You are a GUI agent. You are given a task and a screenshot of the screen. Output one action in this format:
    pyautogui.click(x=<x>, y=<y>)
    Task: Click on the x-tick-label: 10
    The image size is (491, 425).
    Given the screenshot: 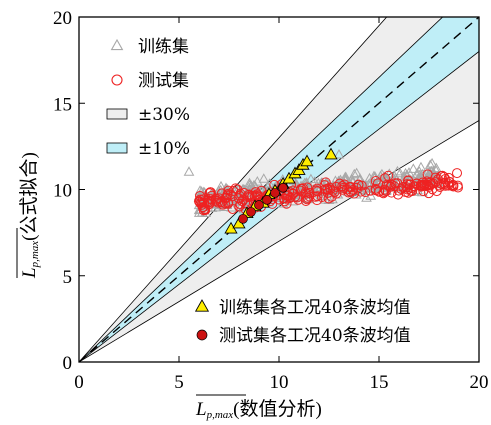 What is the action you would take?
    pyautogui.click(x=279, y=382)
    